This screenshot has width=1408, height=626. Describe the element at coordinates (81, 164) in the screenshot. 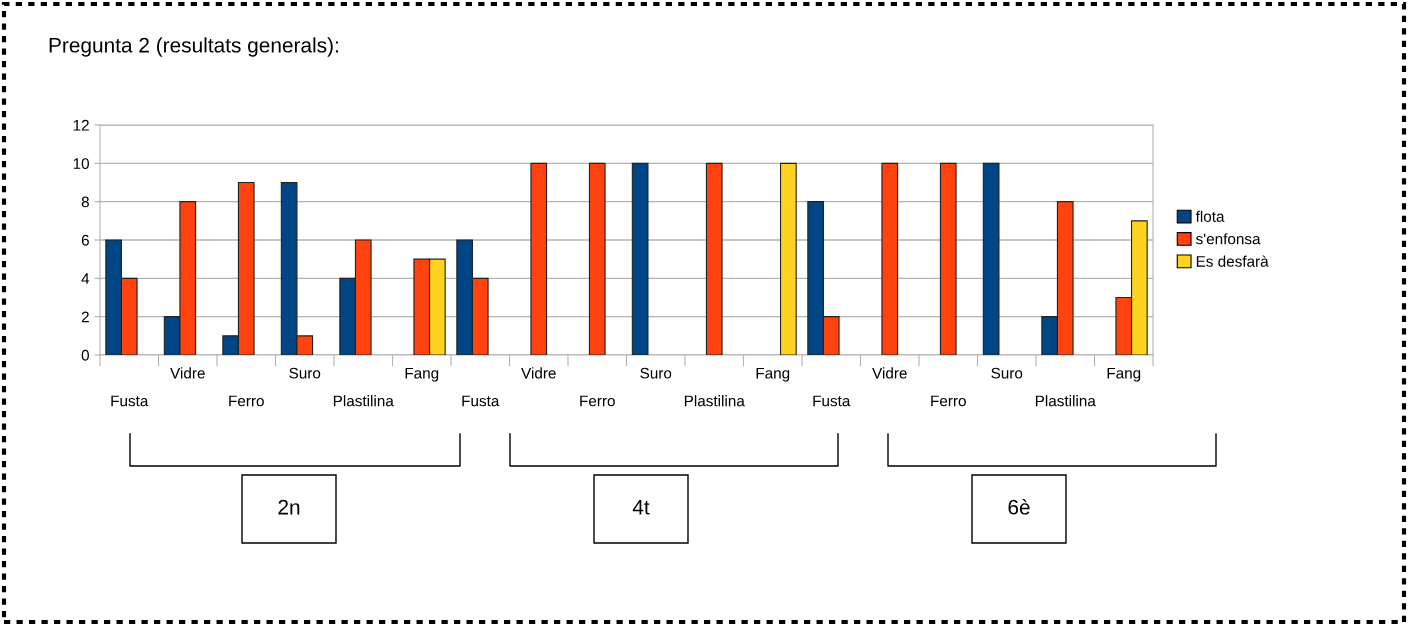

I see `y-tick-label: 10` at that location.